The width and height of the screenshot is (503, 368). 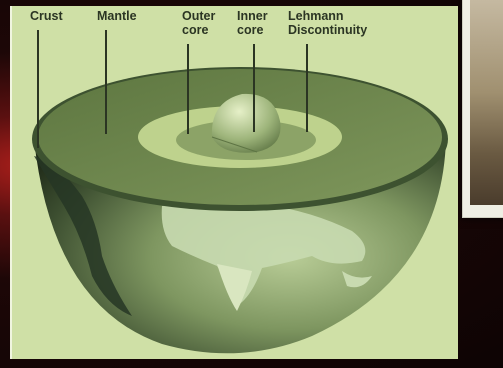 I want to click on inner-core-dome, so click(x=246, y=123).